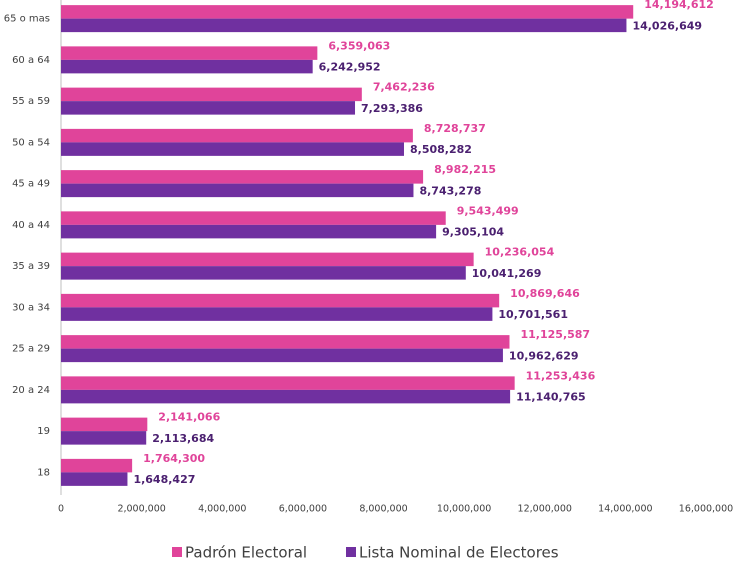 Image resolution: width=735 pixels, height=562 pixels. Describe the element at coordinates (183, 438) in the screenshot. I see `value-label: 2,113,684` at that location.